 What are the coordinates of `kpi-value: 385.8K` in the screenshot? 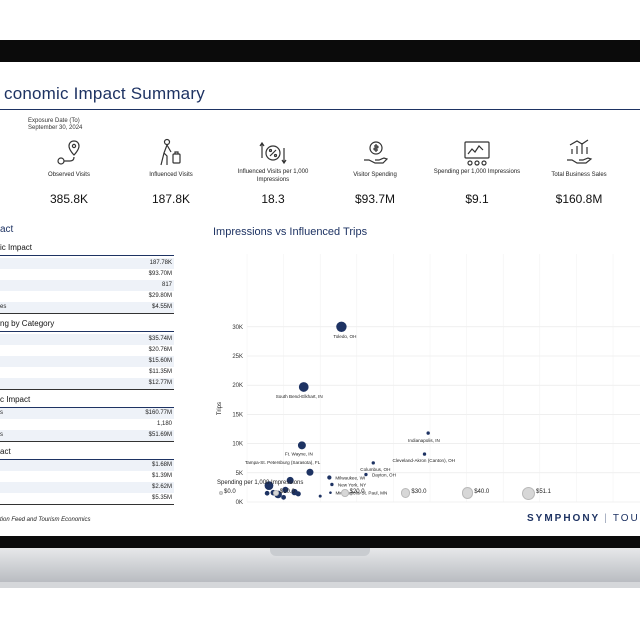 It's located at (69, 199).